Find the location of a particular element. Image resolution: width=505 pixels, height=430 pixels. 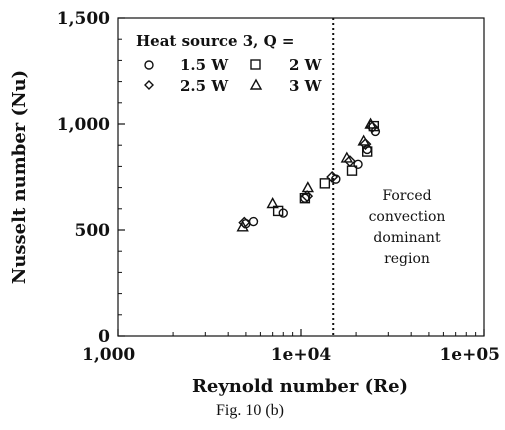

legend-label-4: 3 W is located at coordinates (306, 86).